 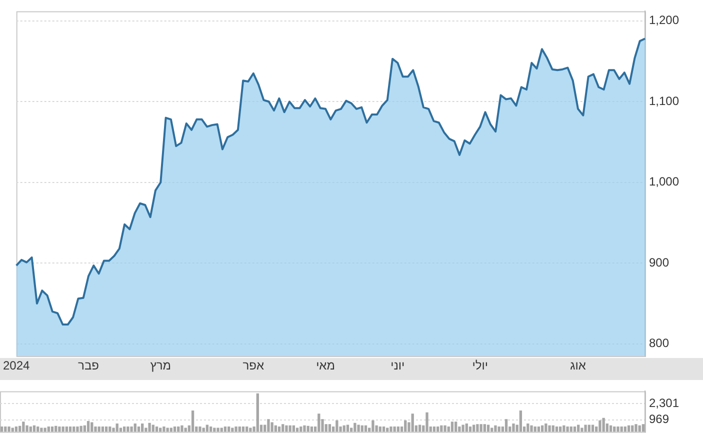 I want to click on y-tick-label: 1,200, so click(x=664, y=20).